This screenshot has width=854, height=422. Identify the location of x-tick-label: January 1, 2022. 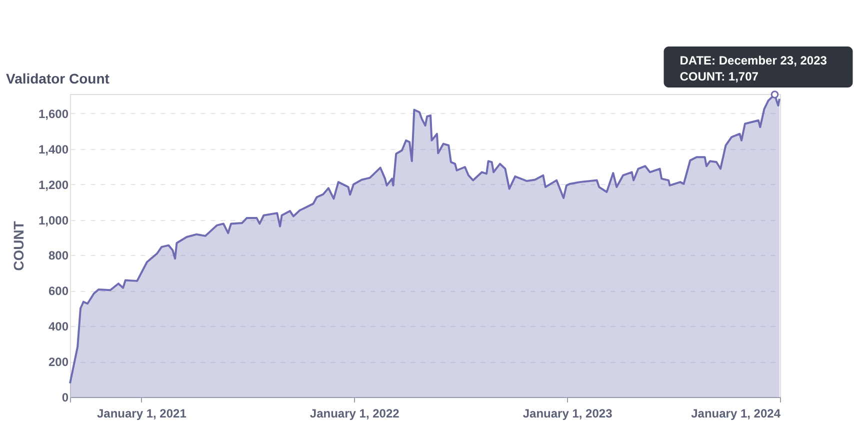
(355, 413).